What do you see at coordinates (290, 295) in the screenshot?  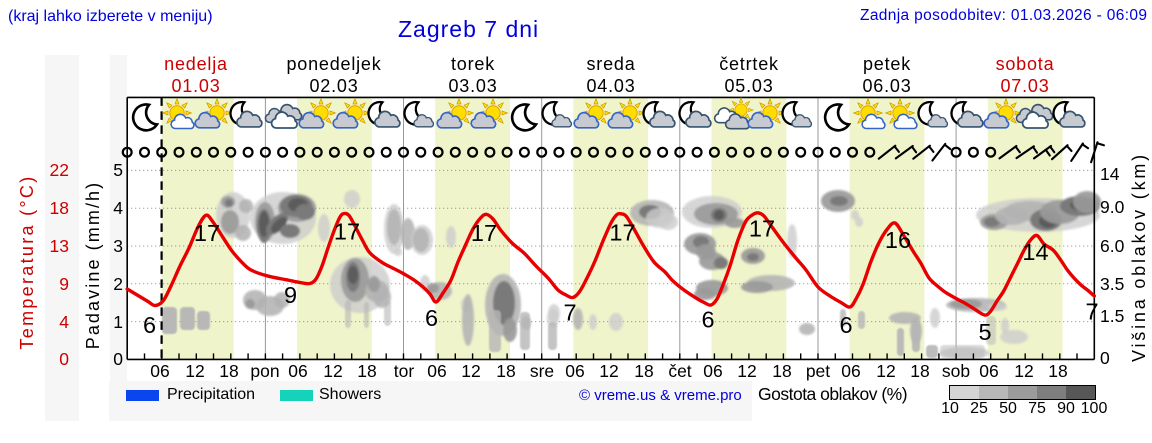 I see `svg-text: 9` at bounding box center [290, 295].